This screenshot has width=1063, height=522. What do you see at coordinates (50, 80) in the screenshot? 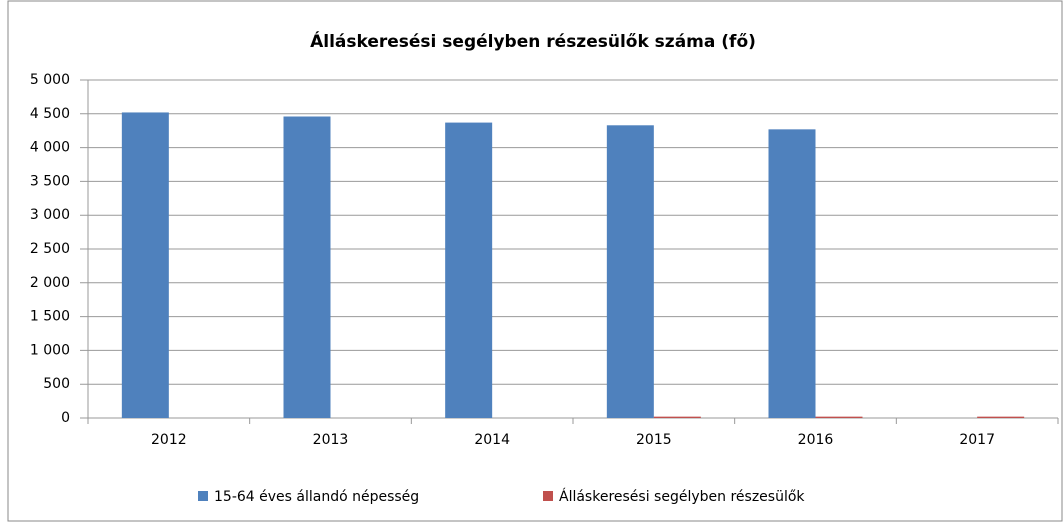
I see `y-tick-label: 5 000` at bounding box center [50, 80].